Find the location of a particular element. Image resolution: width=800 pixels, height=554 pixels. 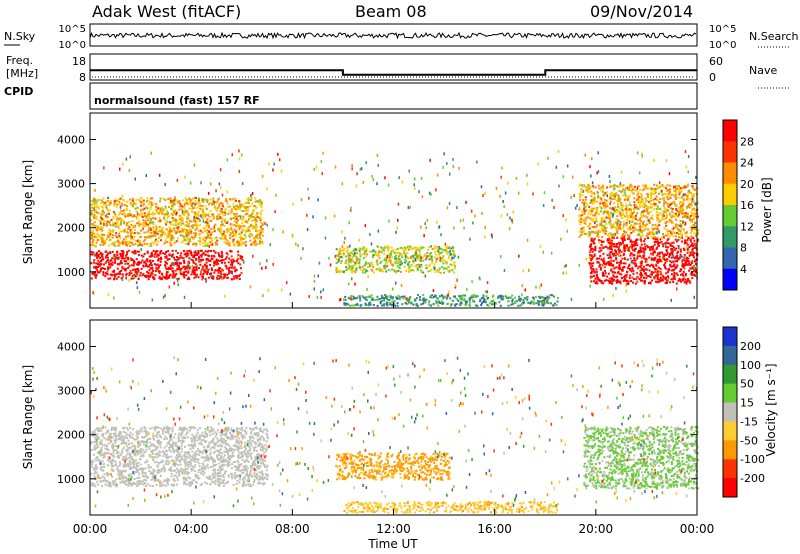

cpid-text: normalsound (fast) 157 RF is located at coordinates (177, 100).